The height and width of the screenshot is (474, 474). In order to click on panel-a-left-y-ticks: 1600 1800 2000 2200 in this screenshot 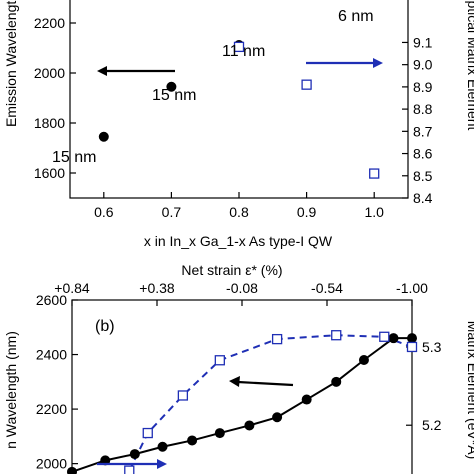, I will do `click(55, 98)`.